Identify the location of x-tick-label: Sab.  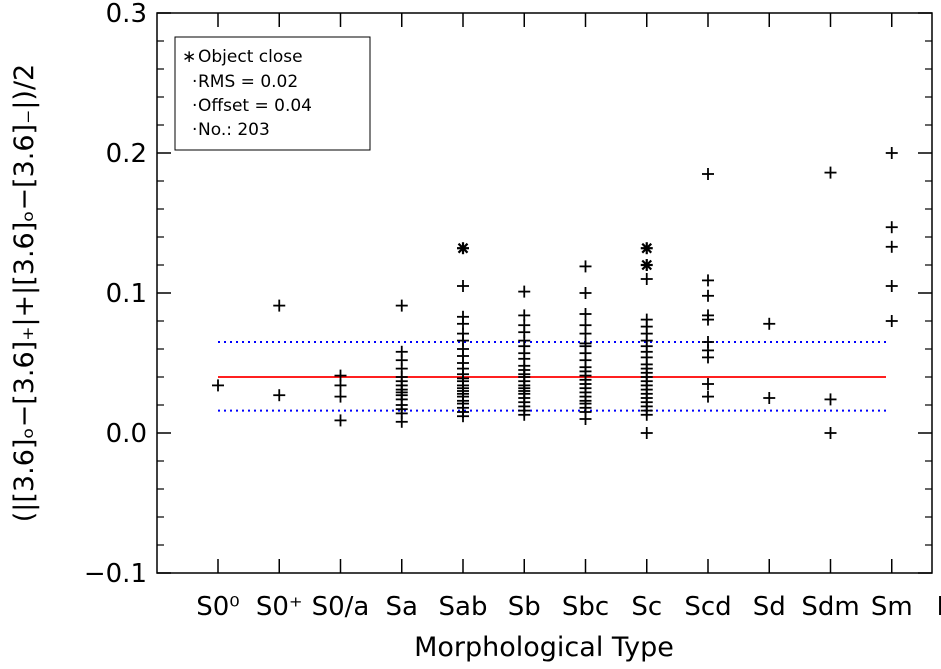
(463, 607).